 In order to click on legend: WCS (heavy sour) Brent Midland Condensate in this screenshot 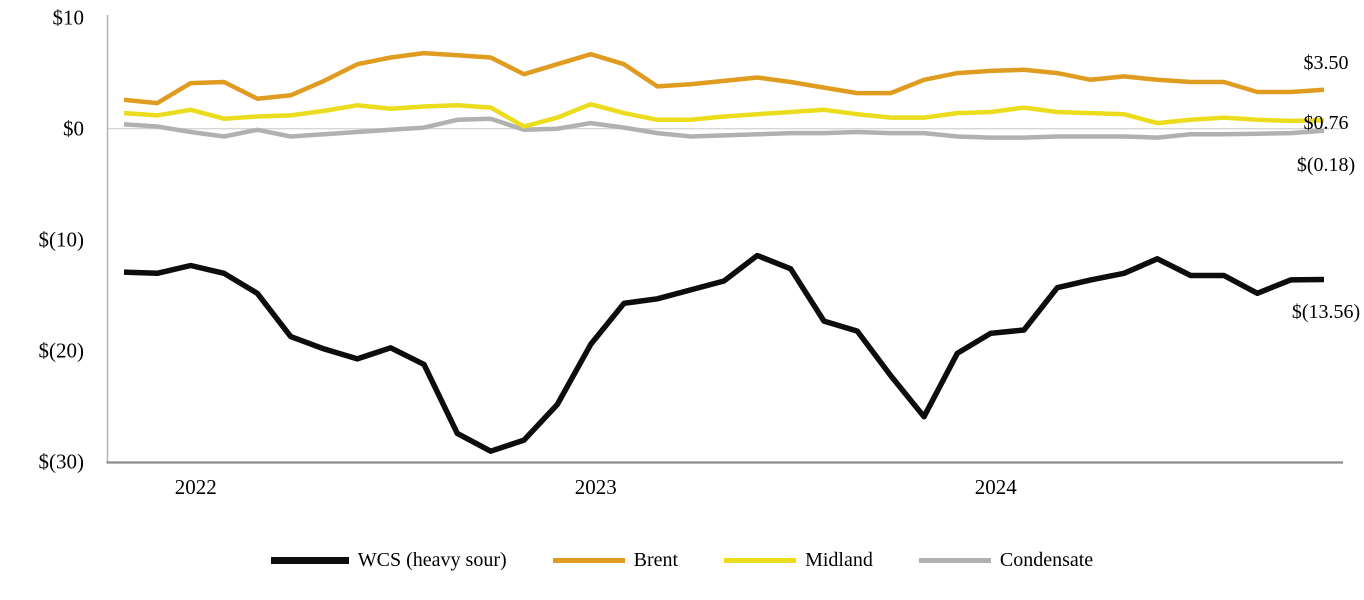, I will do `click(682, 560)`.